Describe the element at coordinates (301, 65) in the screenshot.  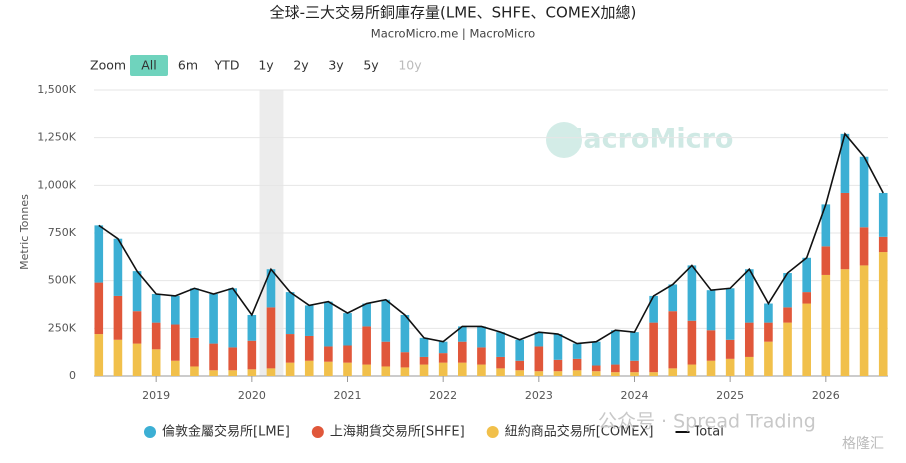
I see `range-button: 2y` at that location.